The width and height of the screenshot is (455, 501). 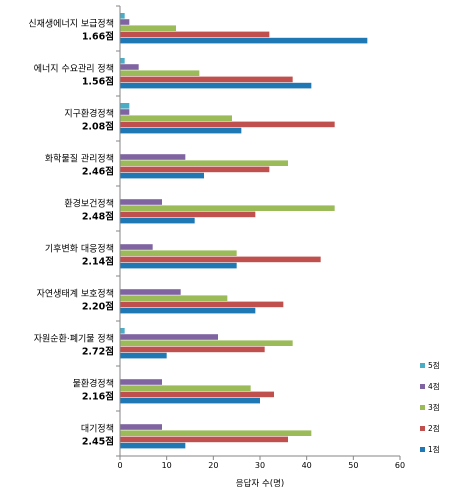 I want to click on category-score-10: 2.45점, so click(x=98, y=442).